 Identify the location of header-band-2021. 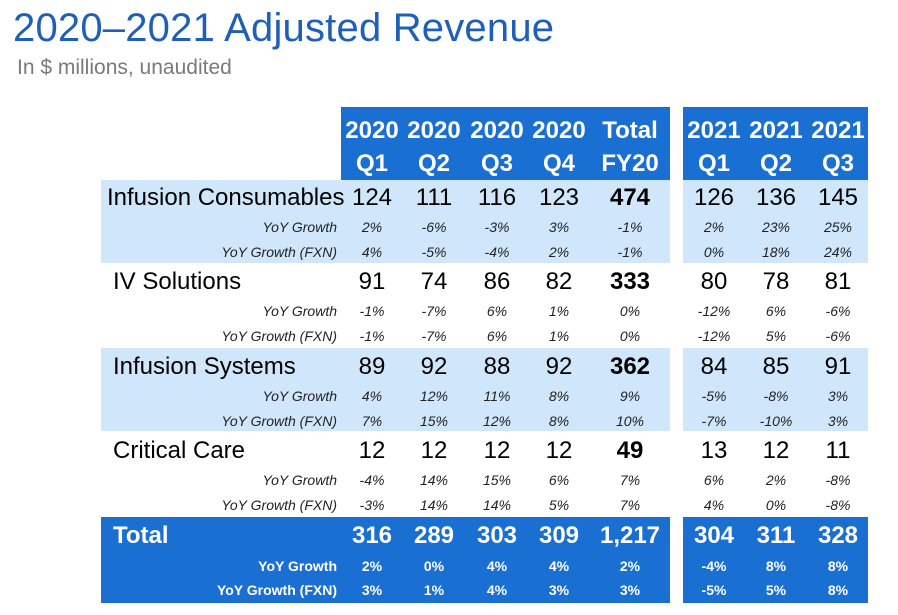
(775, 143).